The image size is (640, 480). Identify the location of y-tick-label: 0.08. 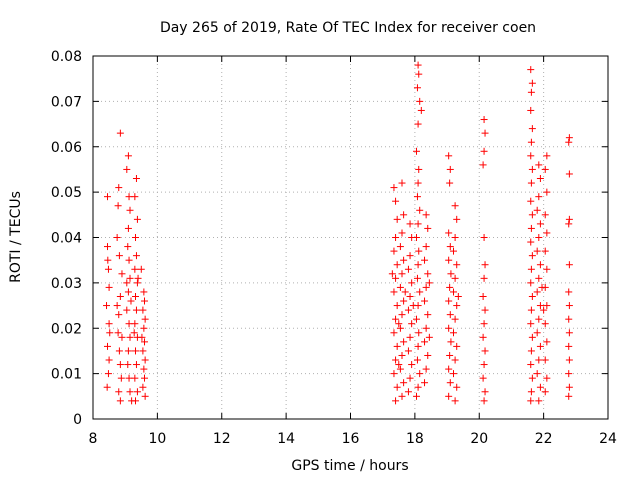
(66, 57).